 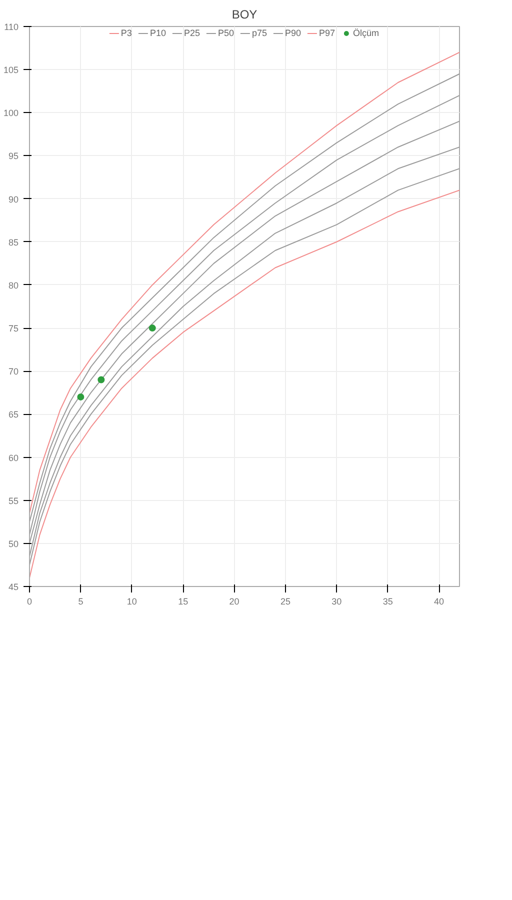 I want to click on legend-label: P97, so click(x=327, y=33).